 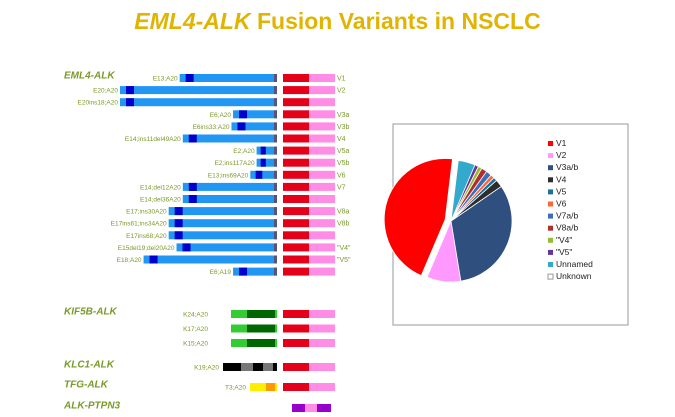 What do you see at coordinates (192, 21) in the screenshot?
I see `title-gene: EML4-ALK` at bounding box center [192, 21].